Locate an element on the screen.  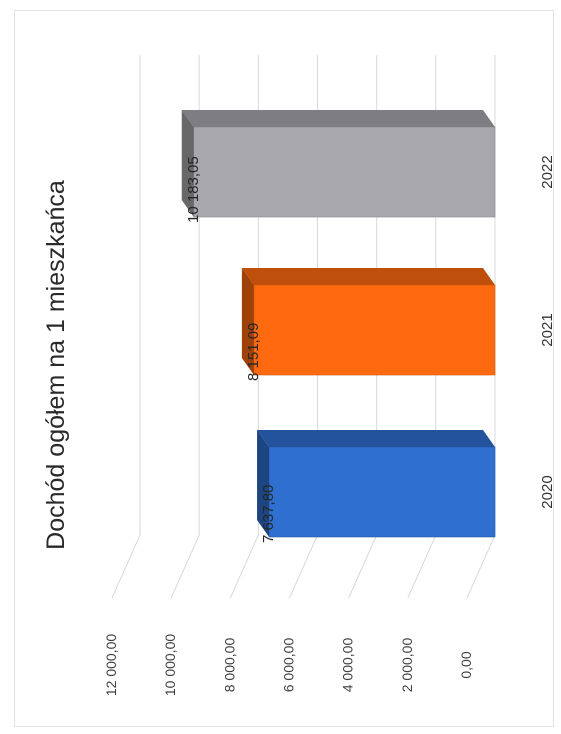
x-tick-label: 2022 is located at coordinates (547, 171).